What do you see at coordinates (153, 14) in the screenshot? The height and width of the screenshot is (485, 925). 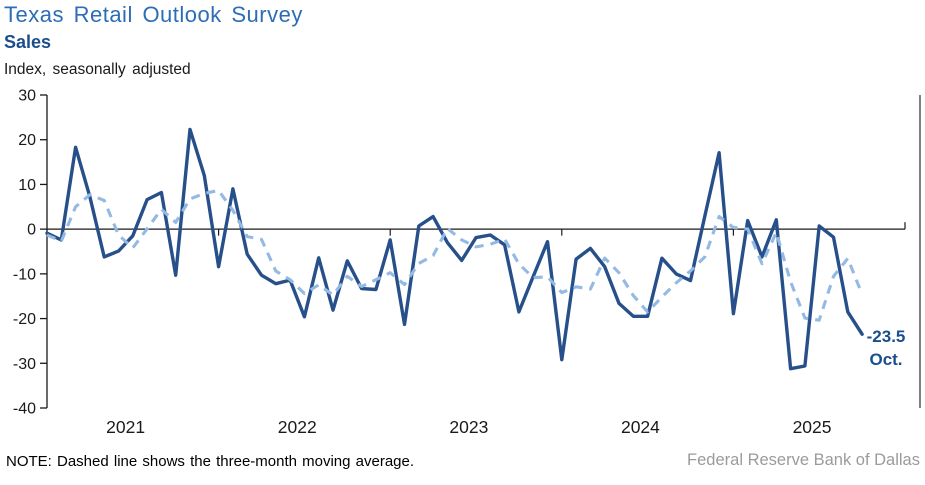 I see `page-title: Texas Retail Outlook Survey` at bounding box center [153, 14].